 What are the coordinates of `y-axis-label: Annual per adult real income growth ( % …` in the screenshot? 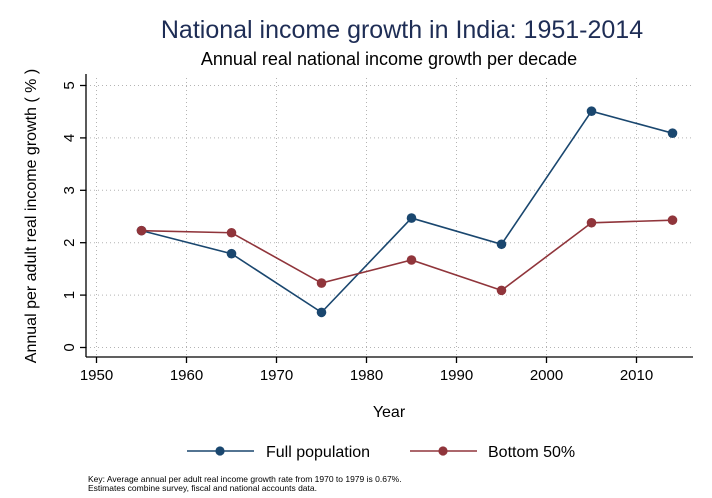 It's located at (31, 216).